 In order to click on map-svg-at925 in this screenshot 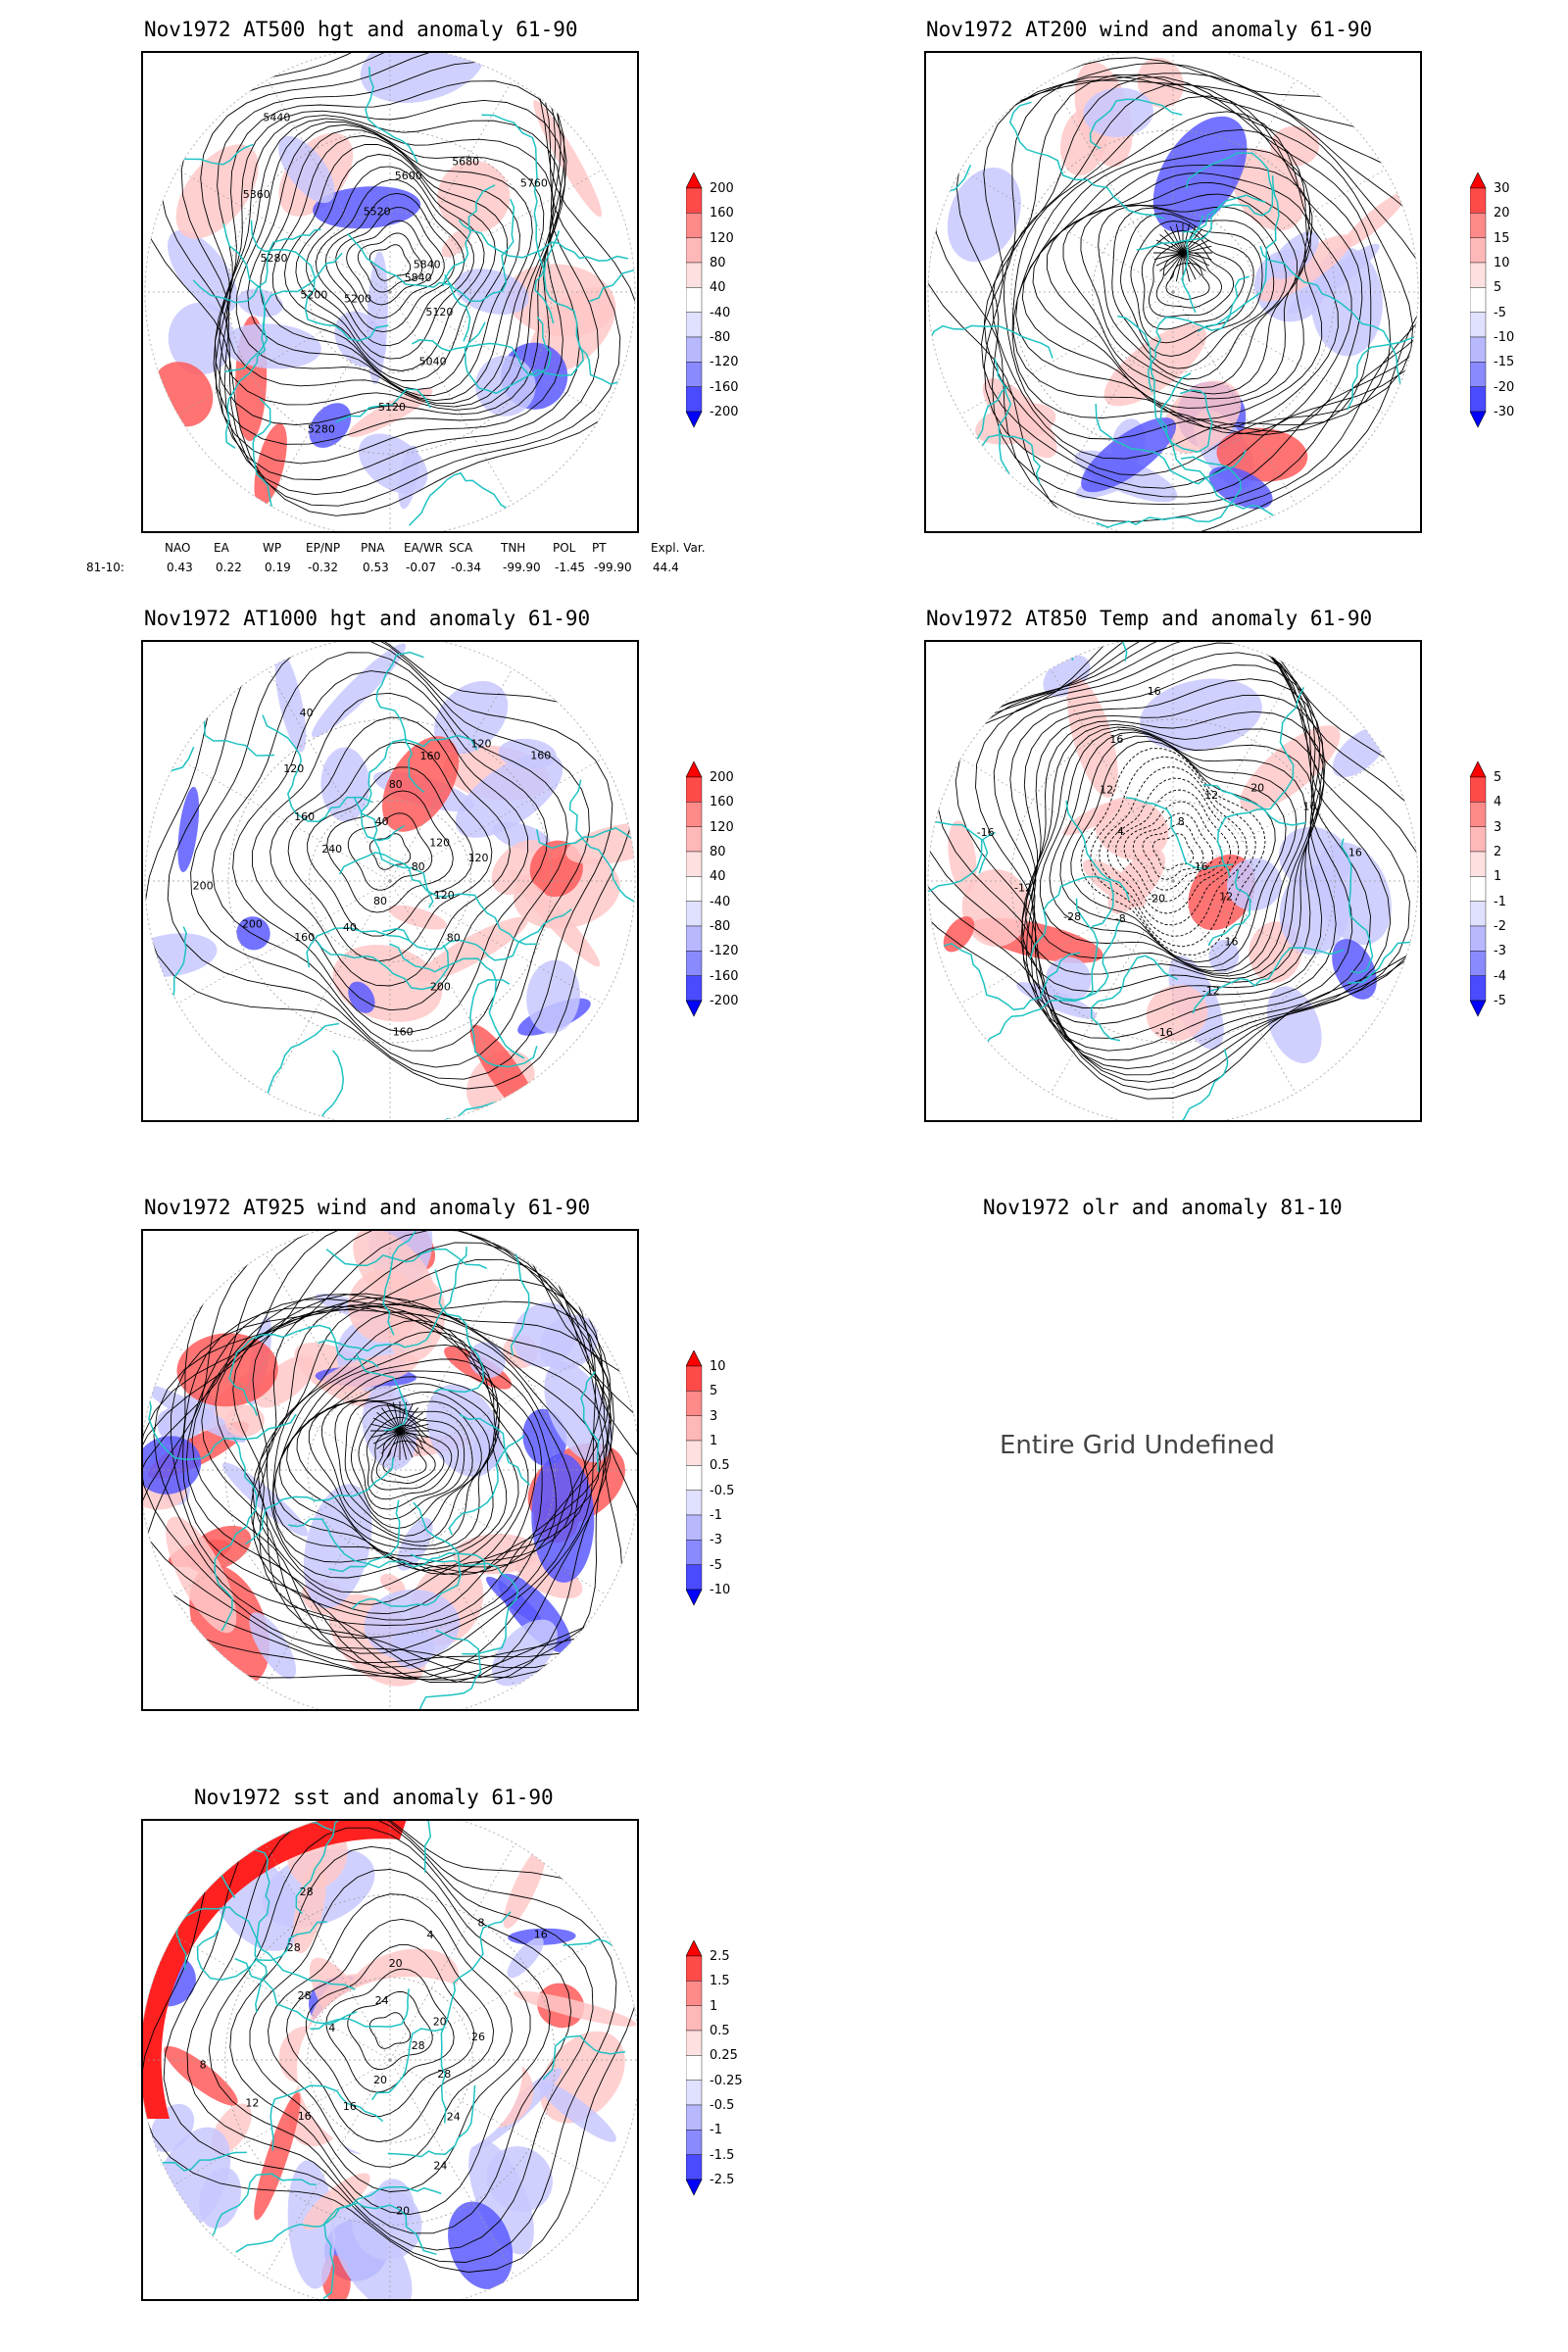, I will do `click(390, 1470)`.